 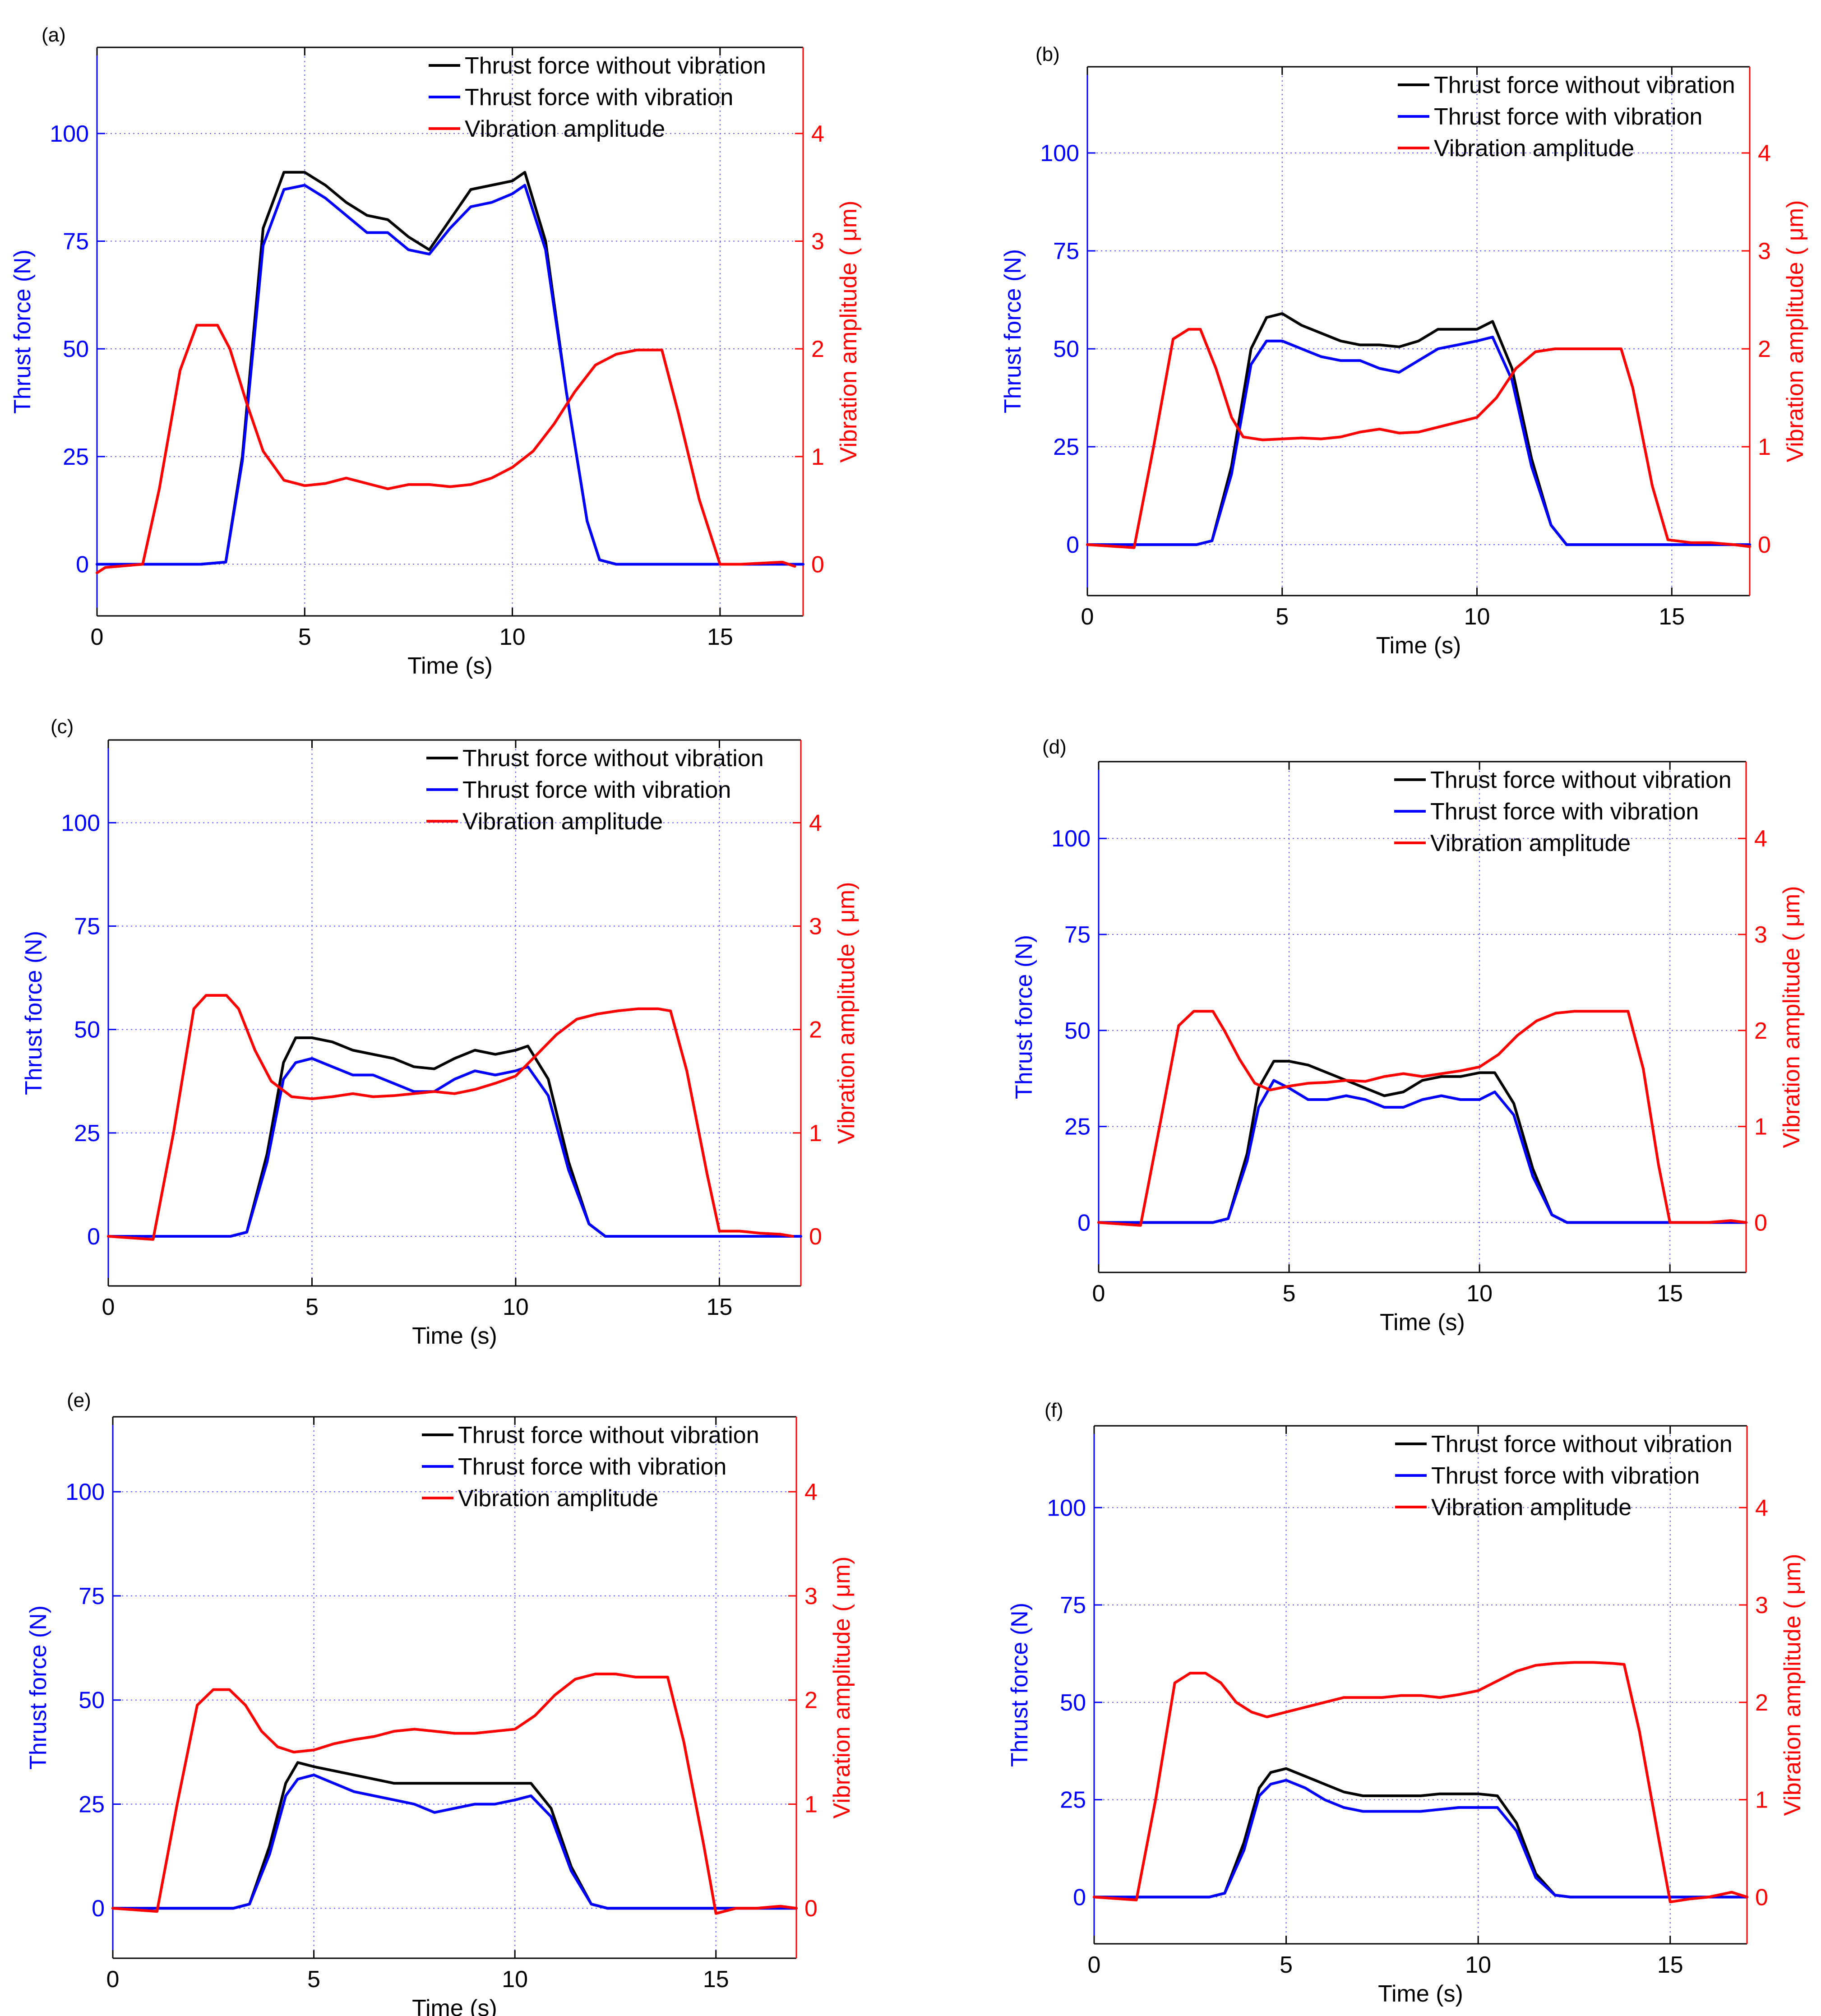 What do you see at coordinates (63, 727) in the screenshot?
I see `panel-label: (c)` at bounding box center [63, 727].